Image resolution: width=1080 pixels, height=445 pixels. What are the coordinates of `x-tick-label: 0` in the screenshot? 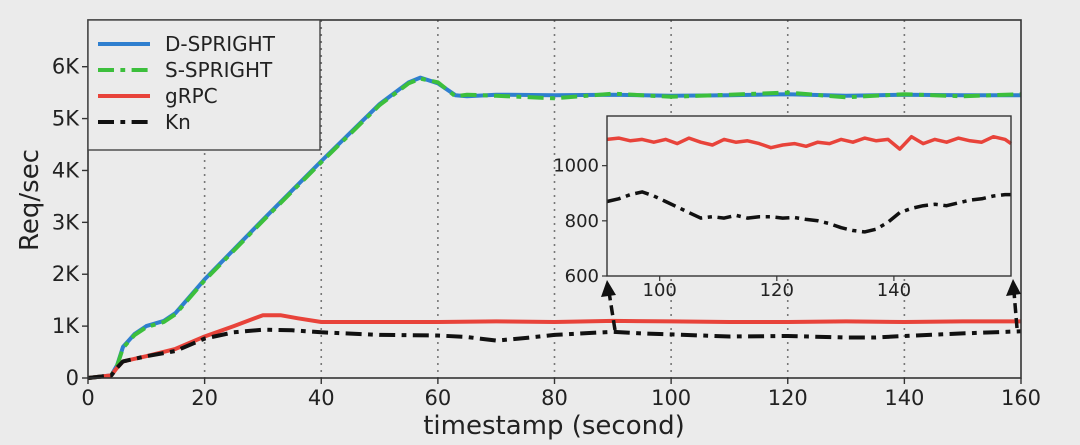 It's located at (87, 398).